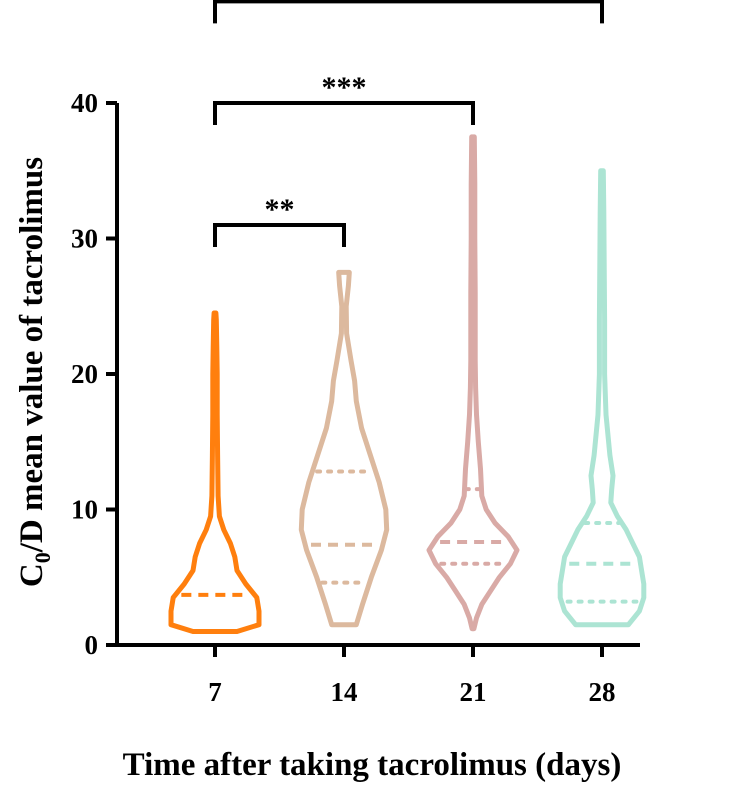 This screenshot has width=744, height=787. I want to click on x-tick-label: 21, so click(473, 692).